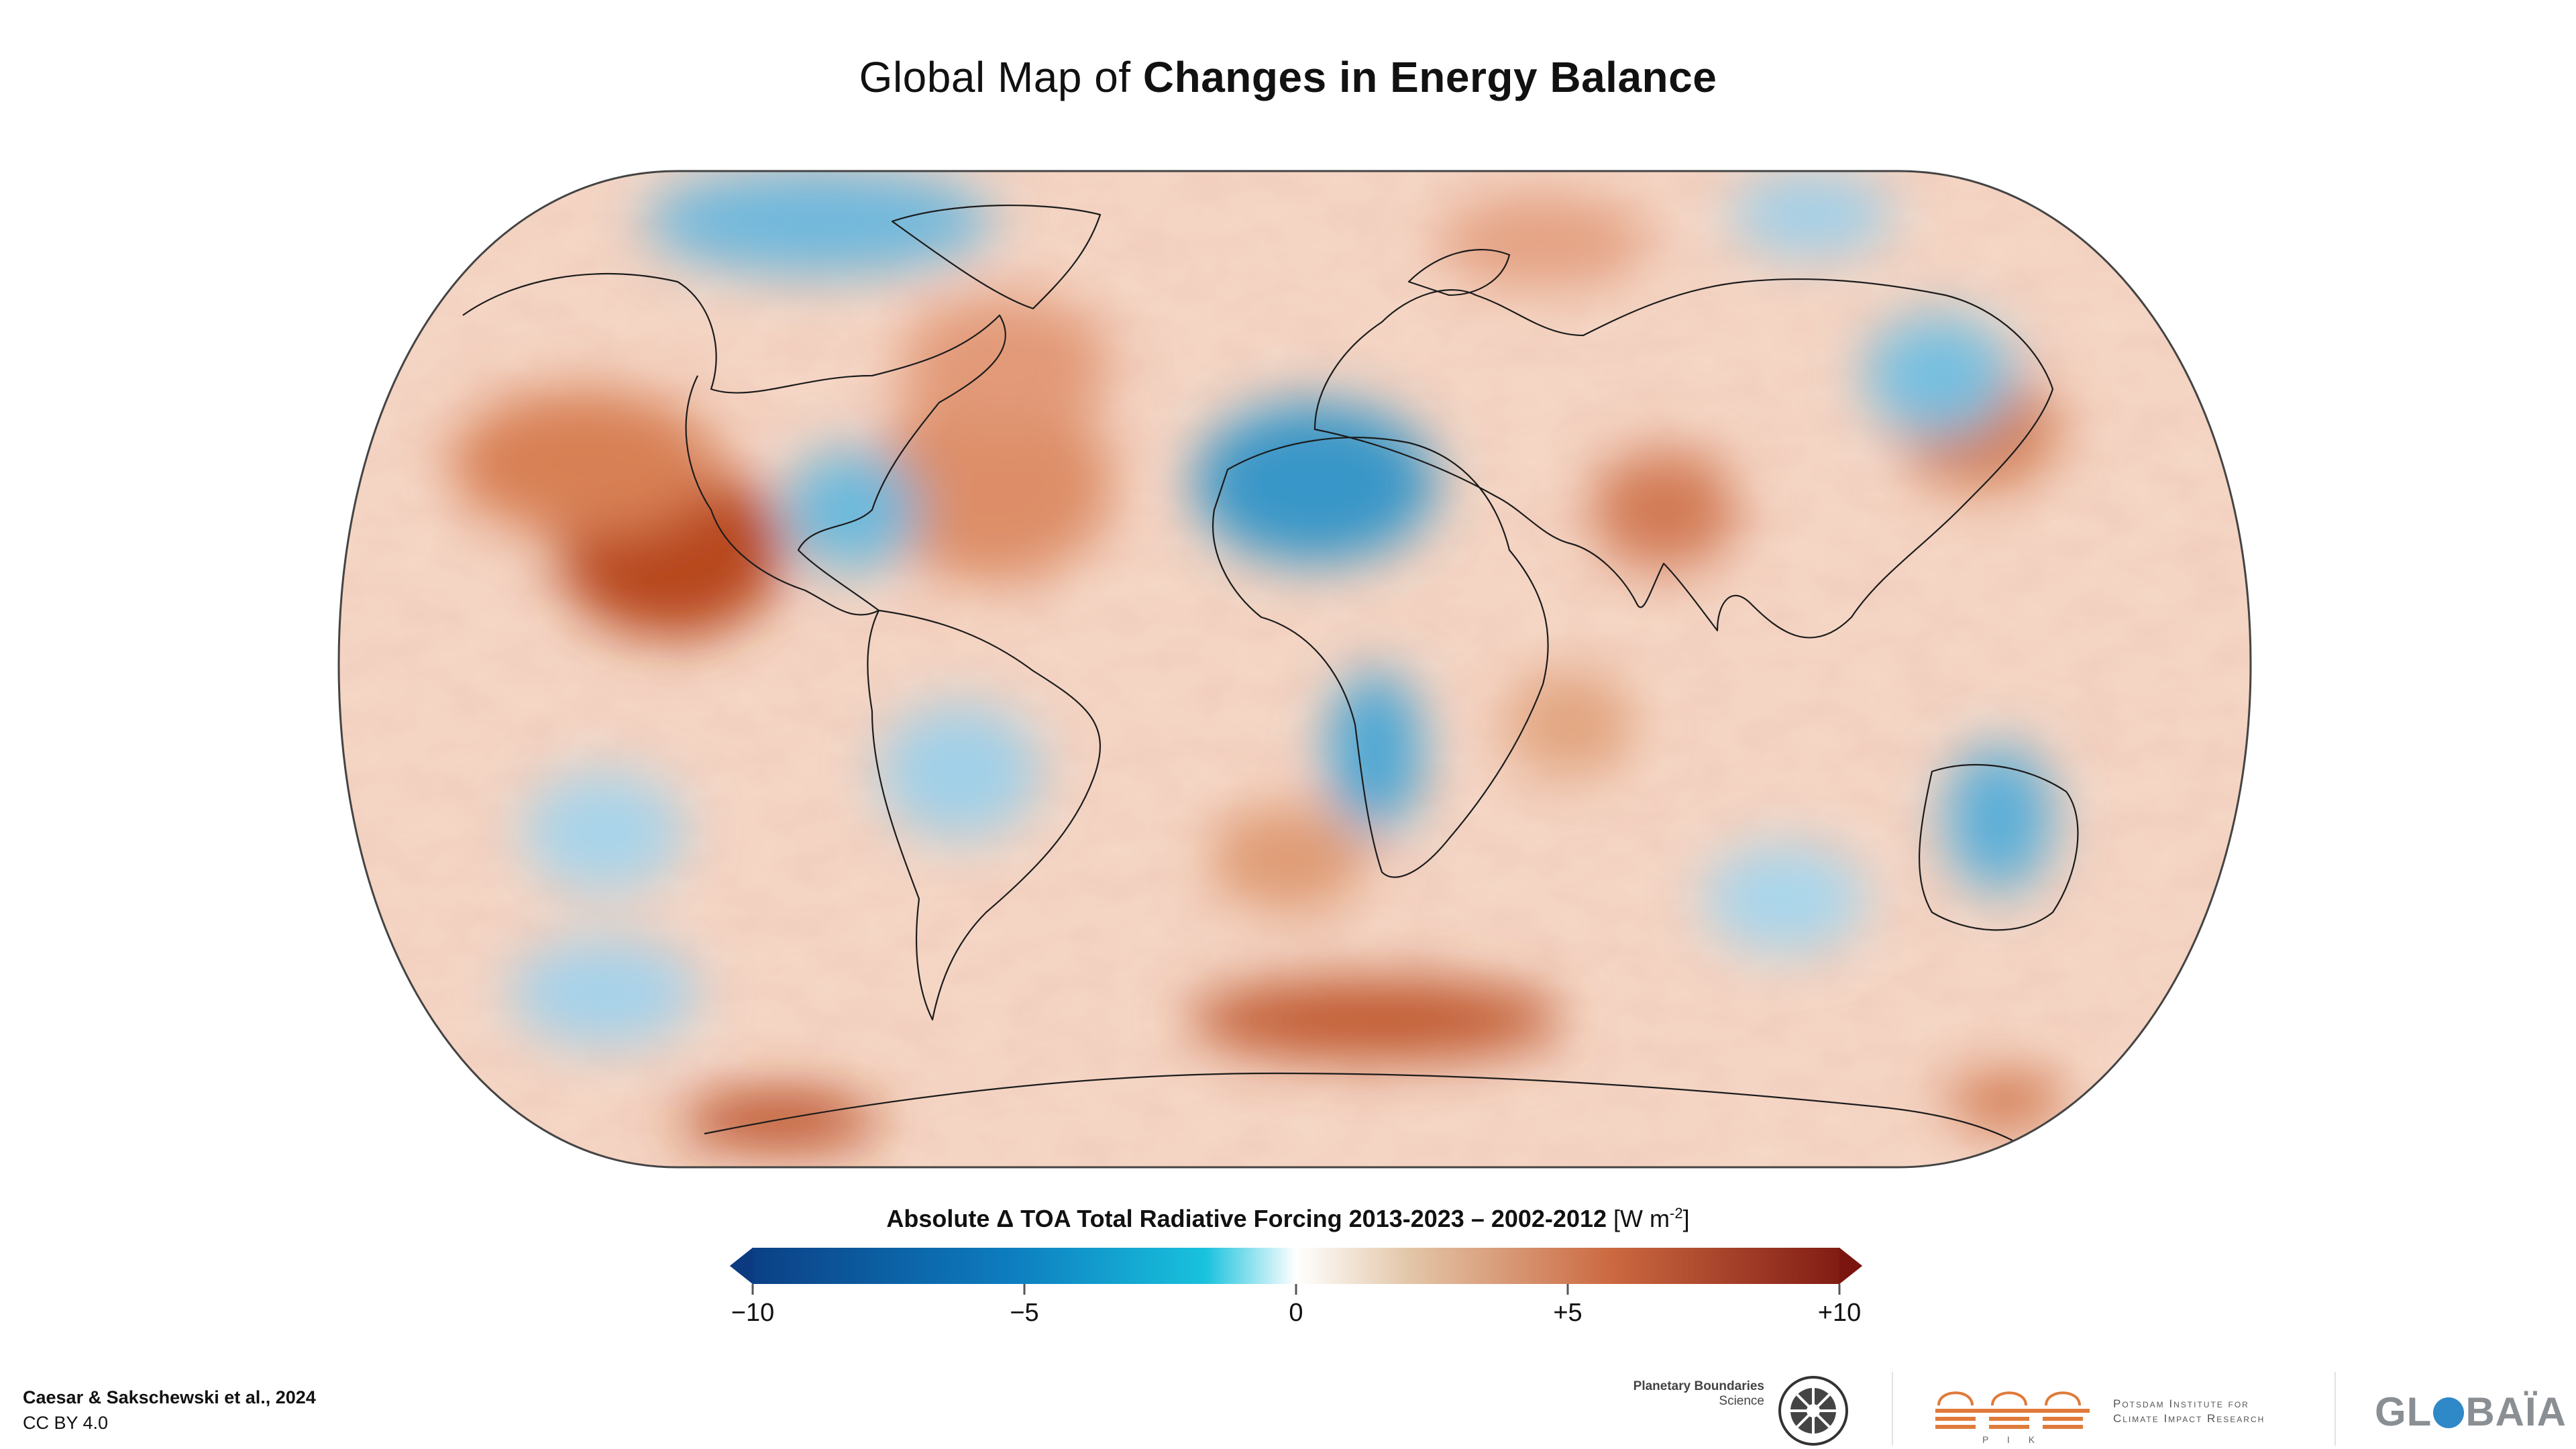 Image resolution: width=2576 pixels, height=1449 pixels. I want to click on globaia-globe-icon, so click(2449, 1412).